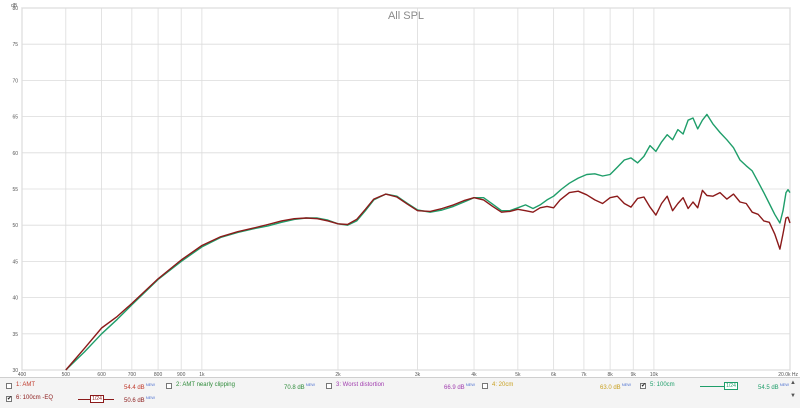  Describe the element at coordinates (15, 335) in the screenshot. I see `y-tick-label: 35` at that location.